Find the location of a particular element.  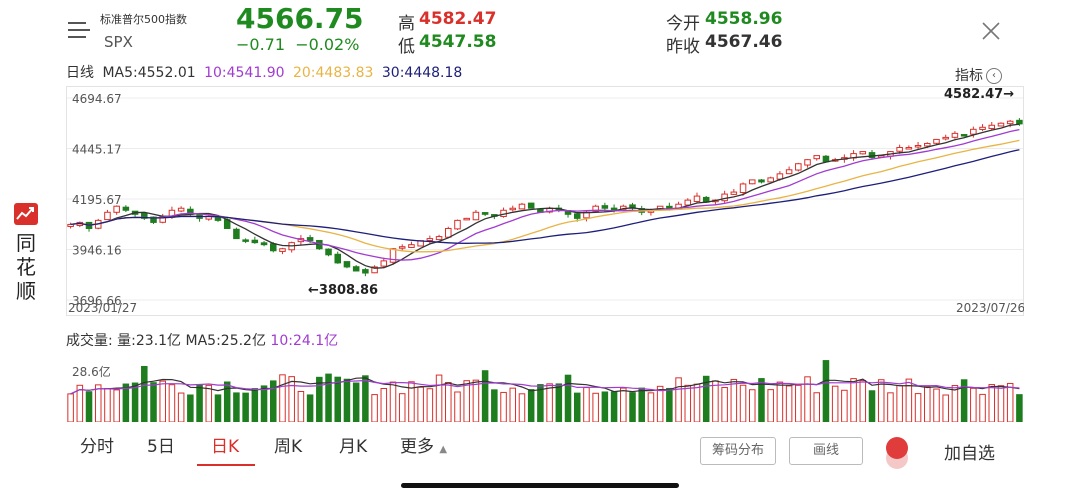

ma30-value: 30:4448.18 is located at coordinates (422, 73).